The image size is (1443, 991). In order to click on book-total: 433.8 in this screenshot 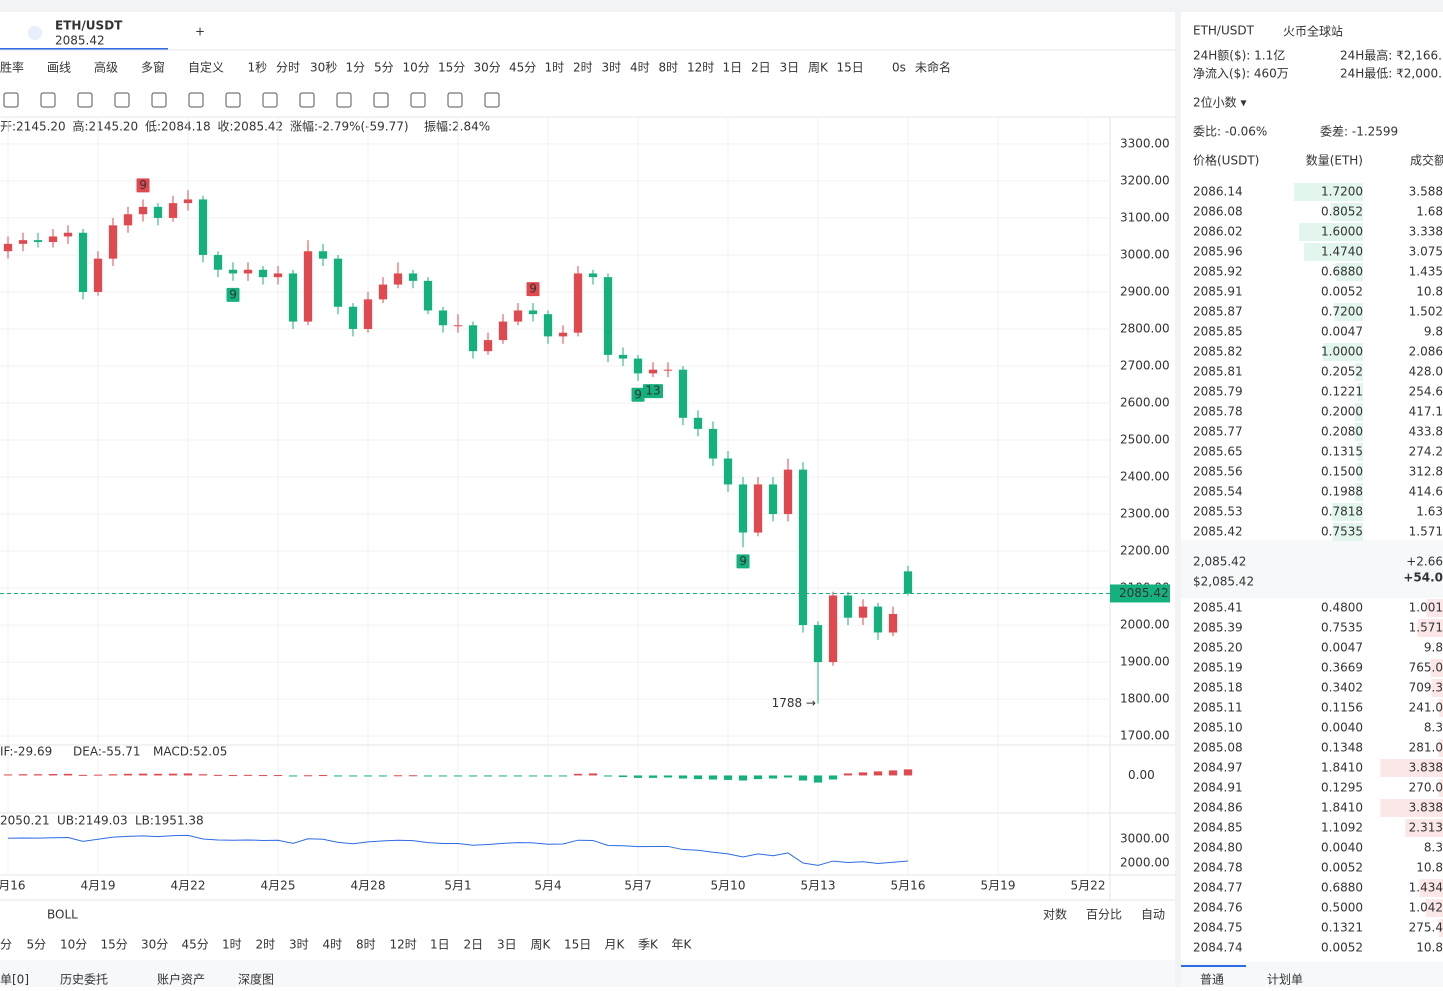, I will do `click(1426, 432)`.